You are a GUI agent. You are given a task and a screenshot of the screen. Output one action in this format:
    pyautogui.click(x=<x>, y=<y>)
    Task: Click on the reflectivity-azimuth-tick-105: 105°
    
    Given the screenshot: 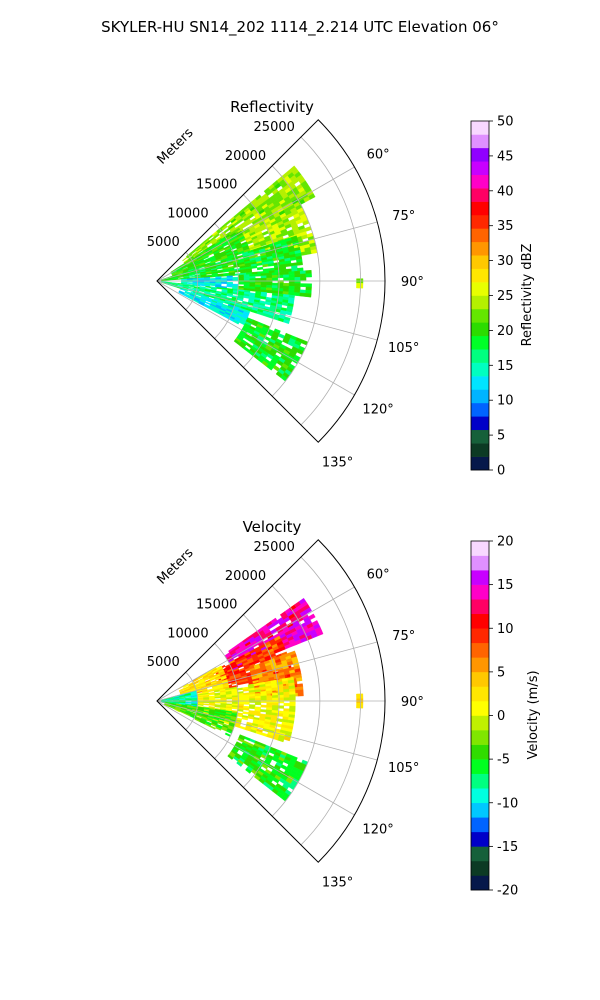 What is the action you would take?
    pyautogui.click(x=403, y=348)
    